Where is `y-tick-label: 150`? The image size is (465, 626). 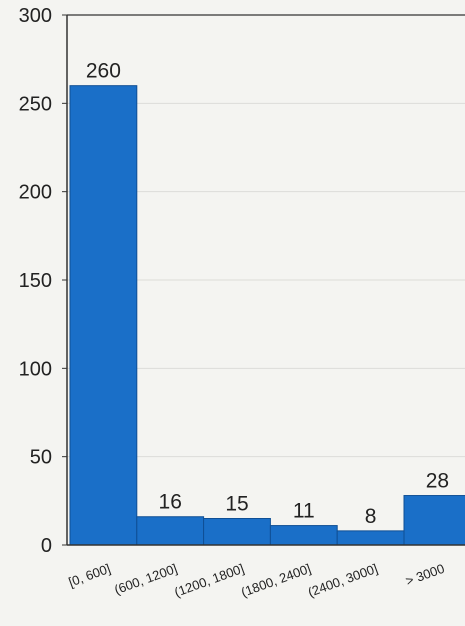 y-tick-label: 150 is located at coordinates (35, 281).